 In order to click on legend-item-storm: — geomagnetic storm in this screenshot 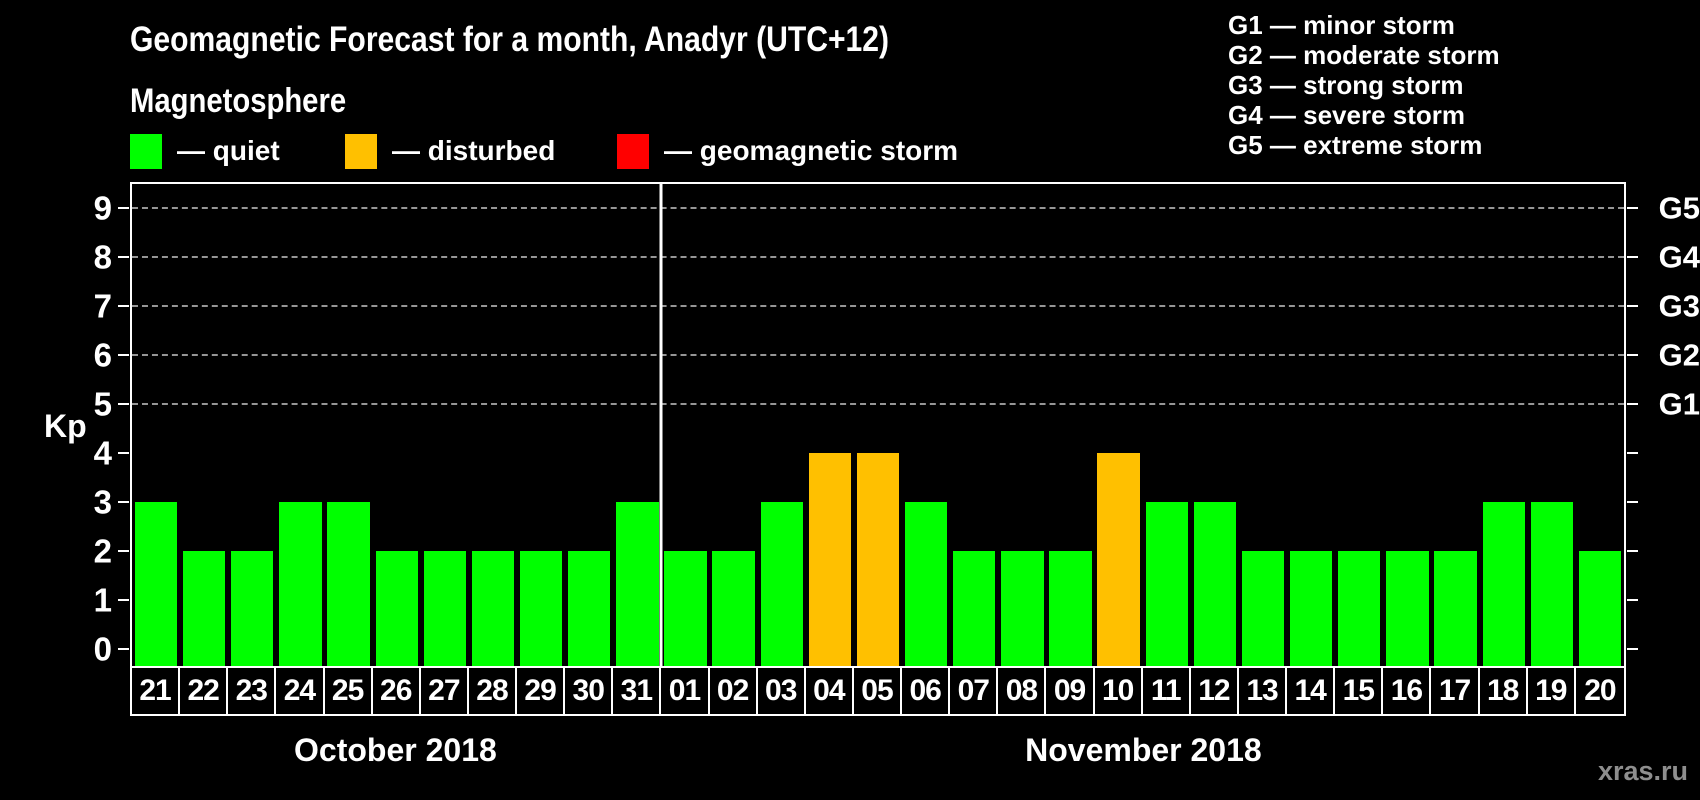, I will do `click(787, 151)`.